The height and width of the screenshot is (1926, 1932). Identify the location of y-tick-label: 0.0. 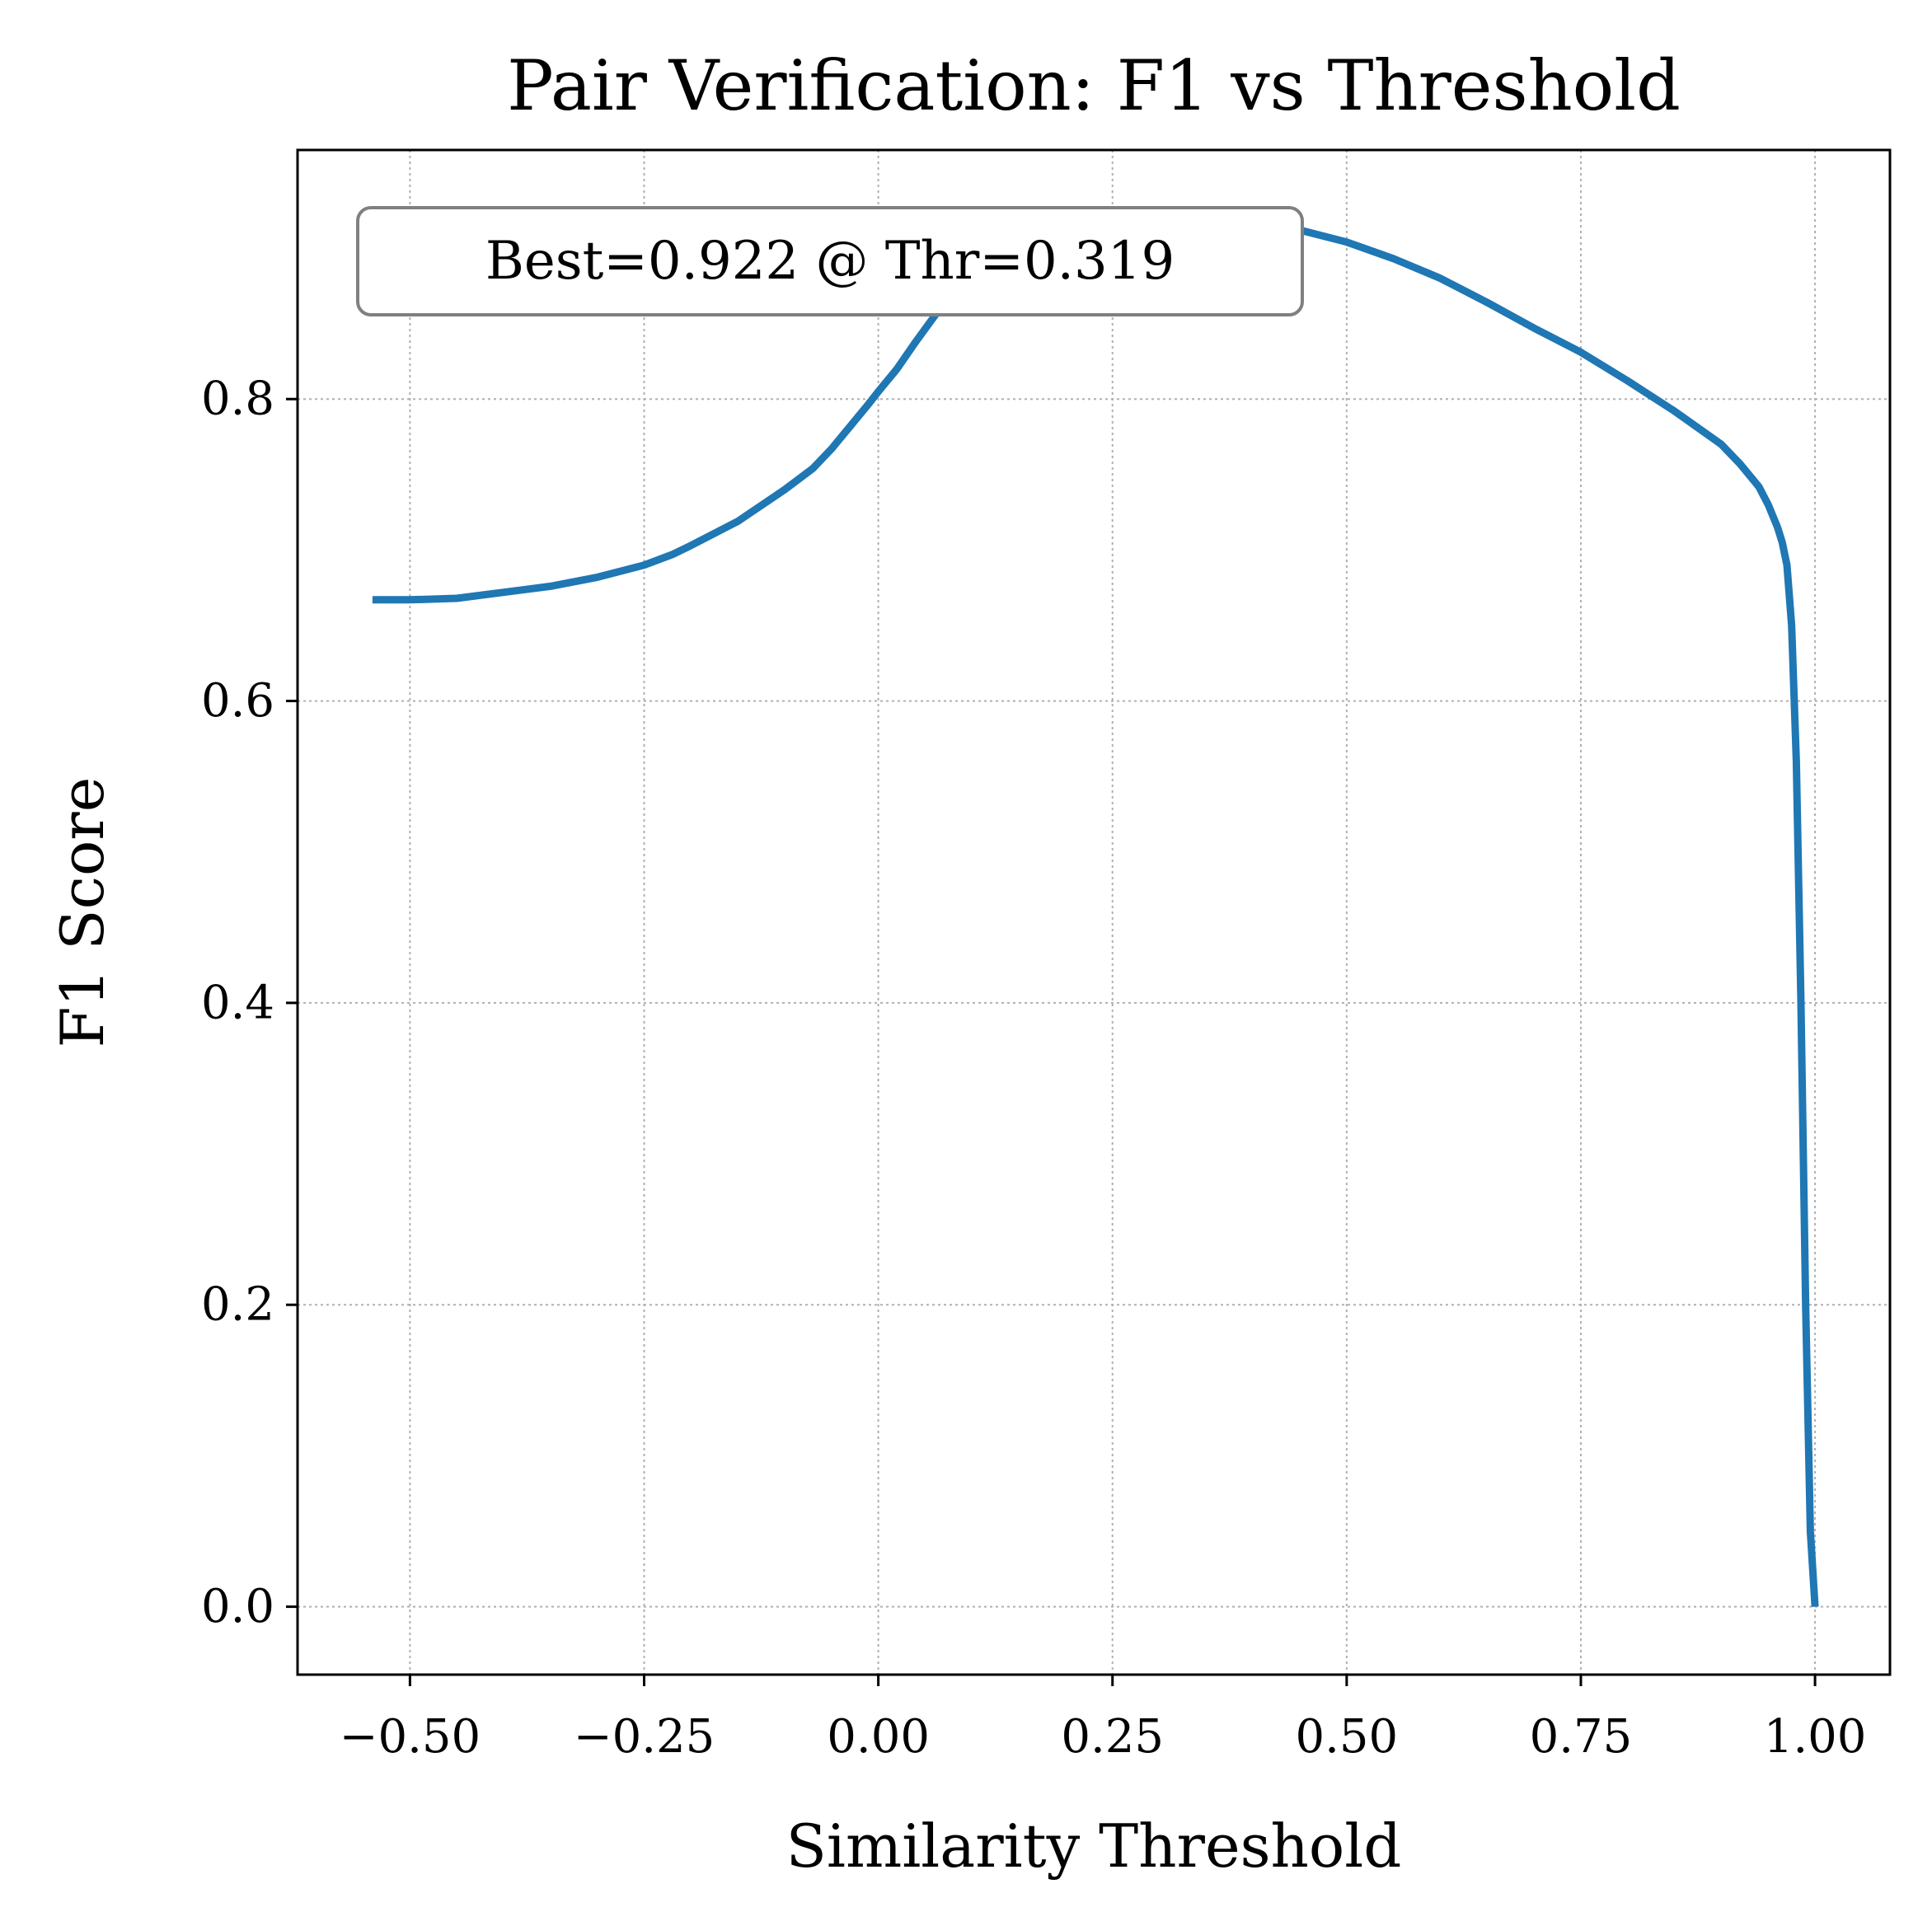
(238, 1606).